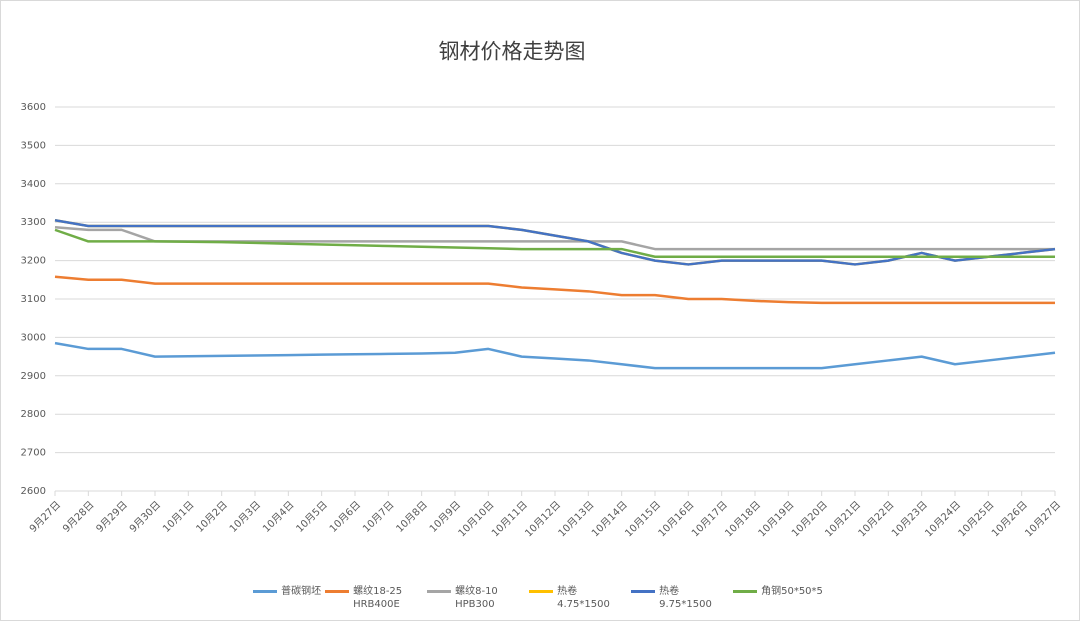 The image size is (1080, 621). Describe the element at coordinates (33, 222) in the screenshot. I see `y-tick-label: 3300` at that location.